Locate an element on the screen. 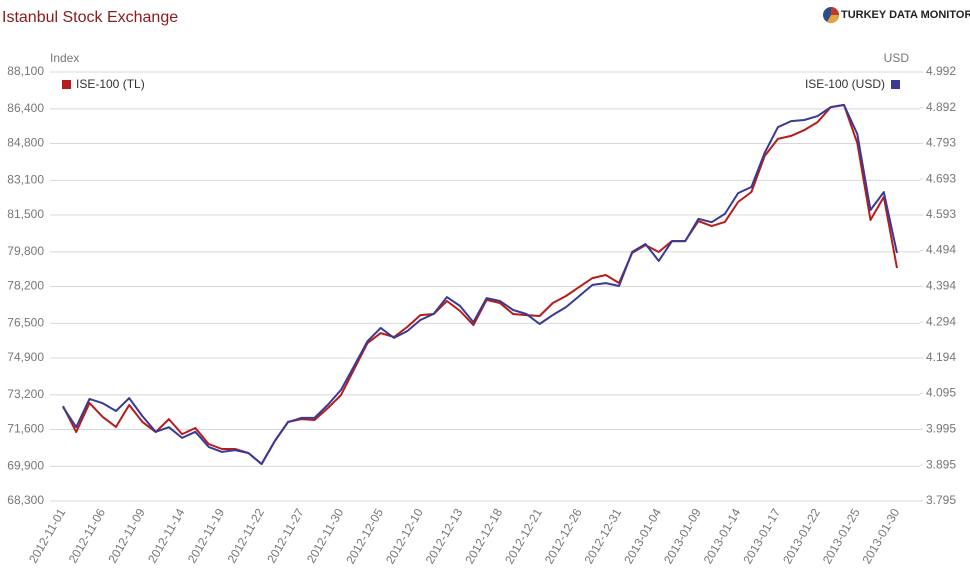 This screenshot has height=570, width=970. y2-tick-label: 4.294 is located at coordinates (941, 321).